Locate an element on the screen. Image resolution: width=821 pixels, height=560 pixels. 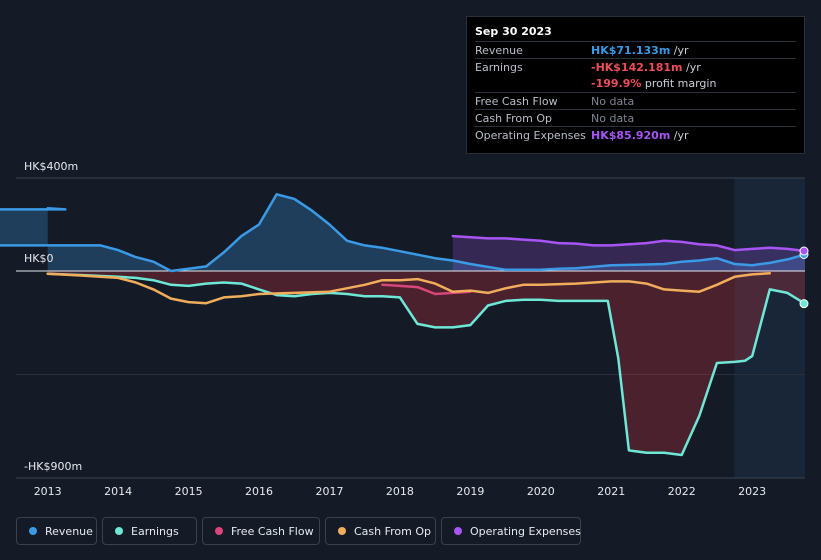
legend-label: Earnings is located at coordinates (155, 531).